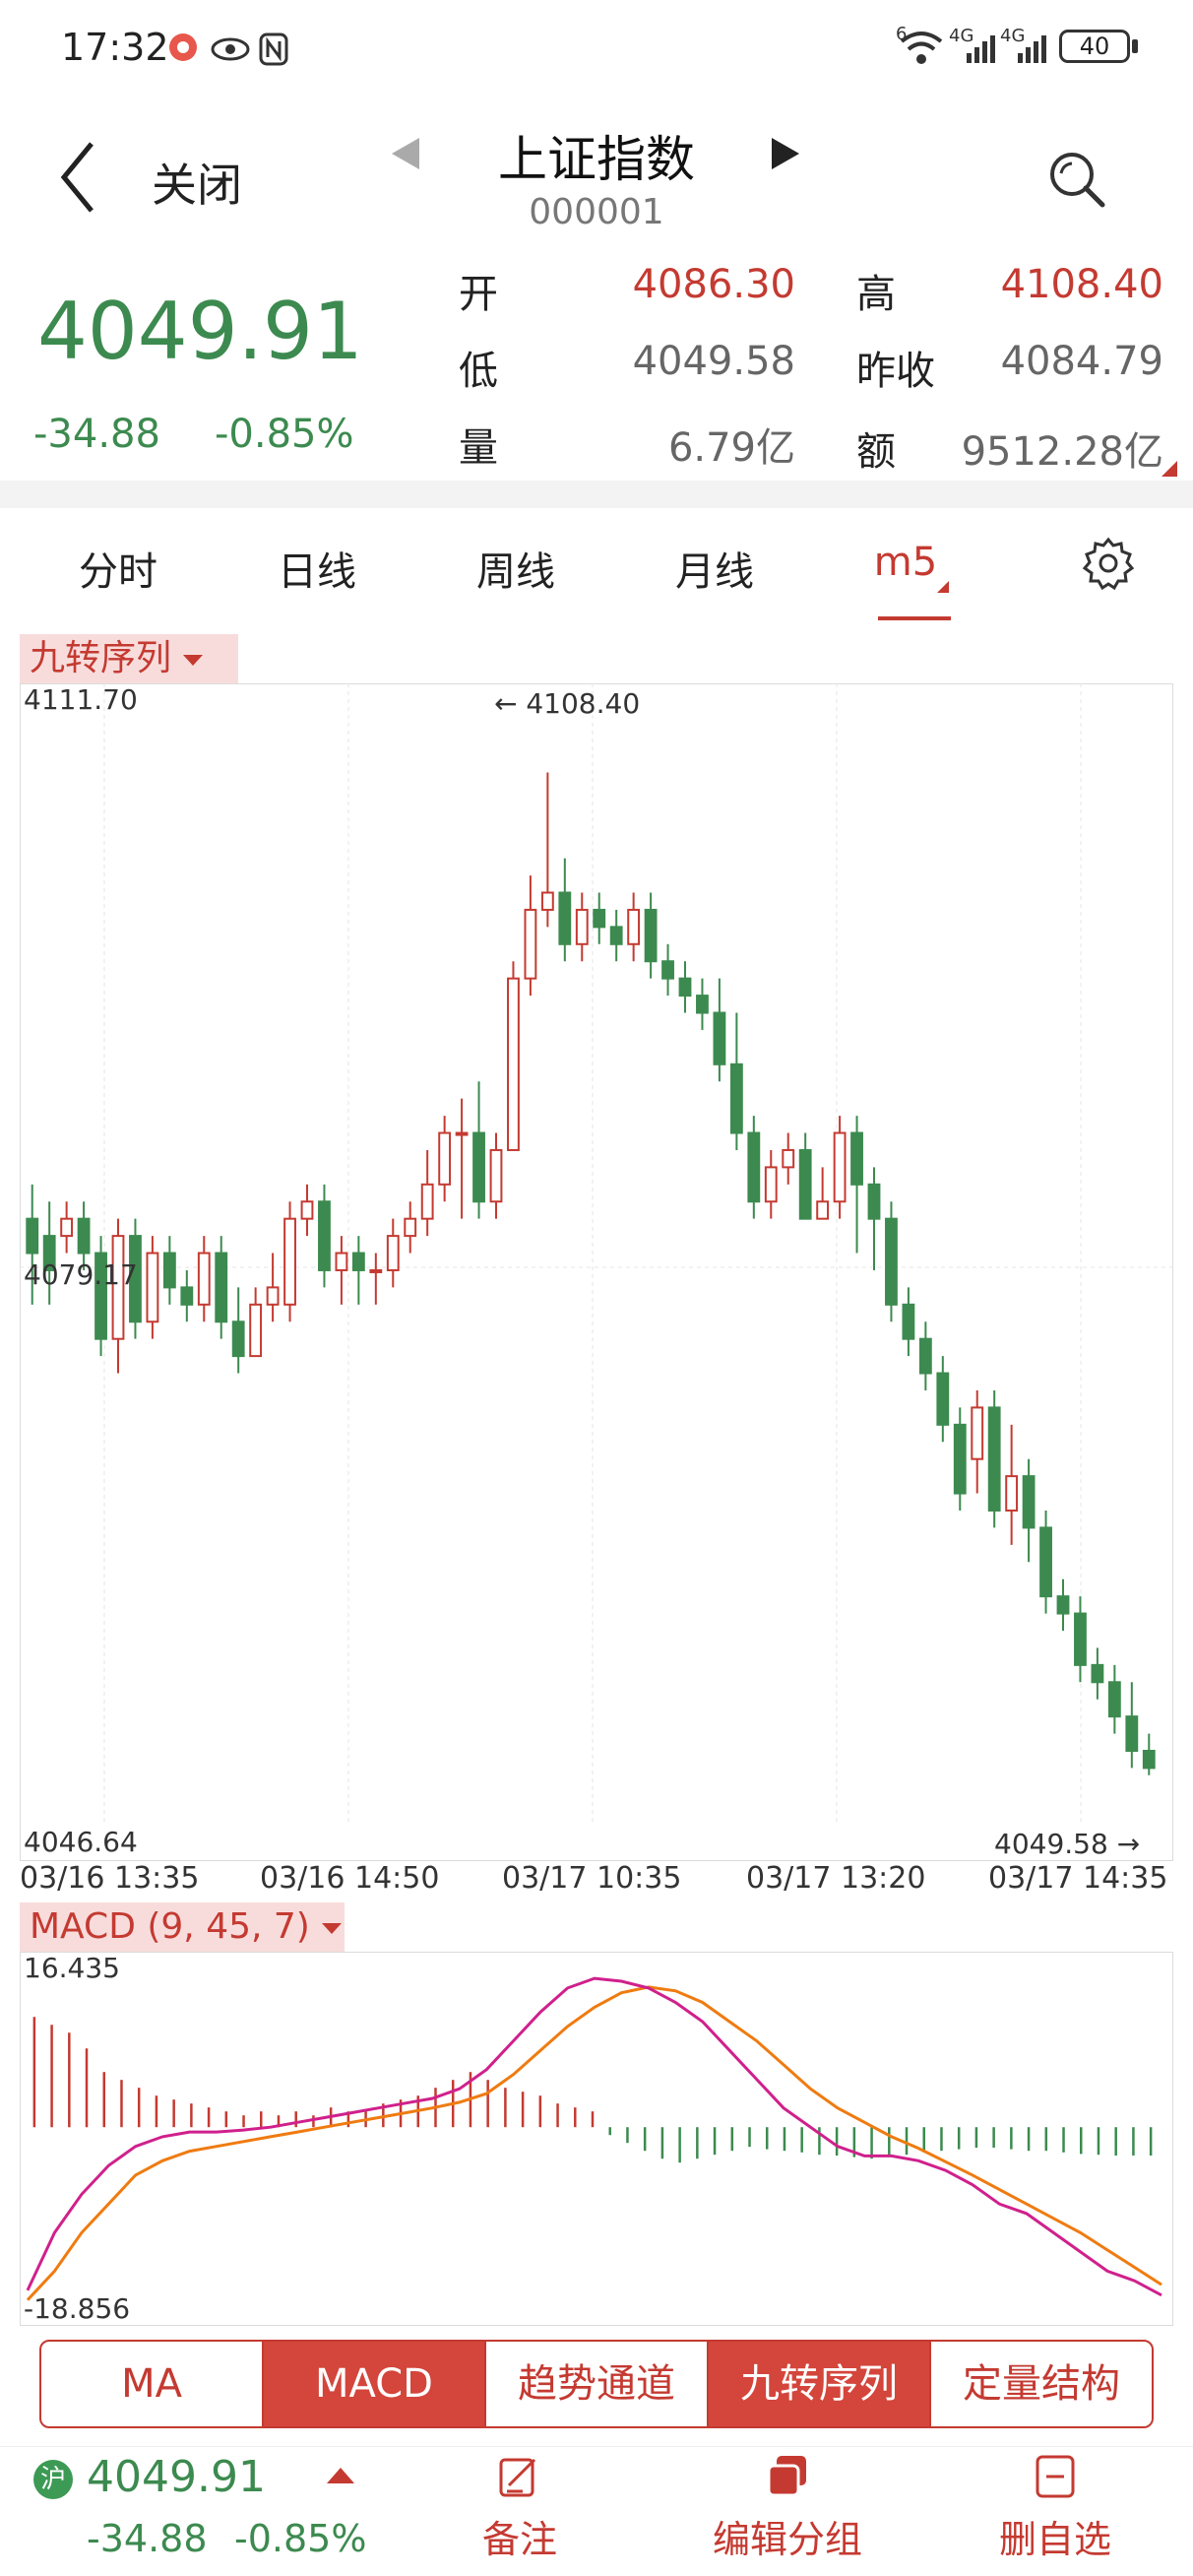 Image resolution: width=1193 pixels, height=2576 pixels. What do you see at coordinates (81, 1274) in the screenshot?
I see `kline-y-mid: 4079.17` at bounding box center [81, 1274].